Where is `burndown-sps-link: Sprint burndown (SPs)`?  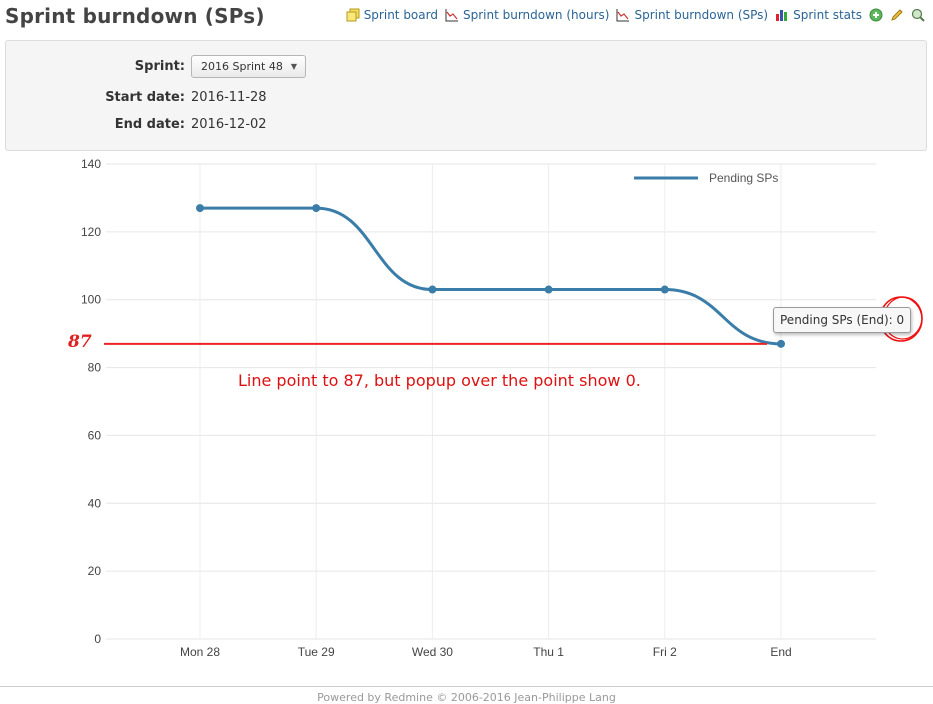
burndown-sps-link: Sprint burndown (SPs) is located at coordinates (692, 15).